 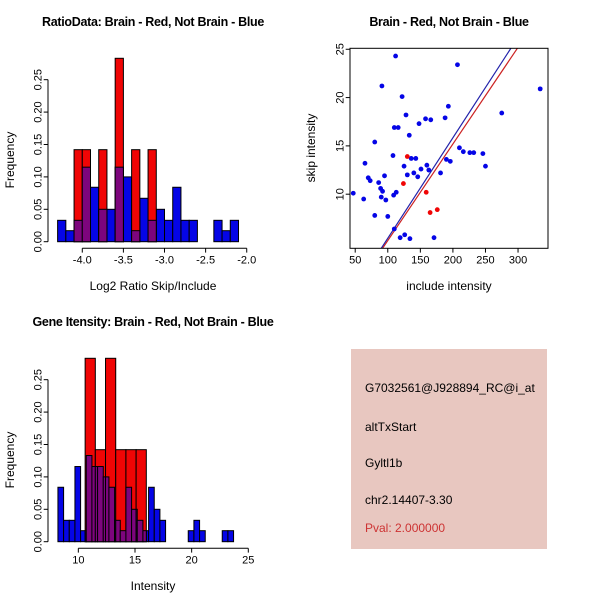 What do you see at coordinates (10, 460) in the screenshot?
I see `gene-hist-ylabel: Frequency` at bounding box center [10, 460].